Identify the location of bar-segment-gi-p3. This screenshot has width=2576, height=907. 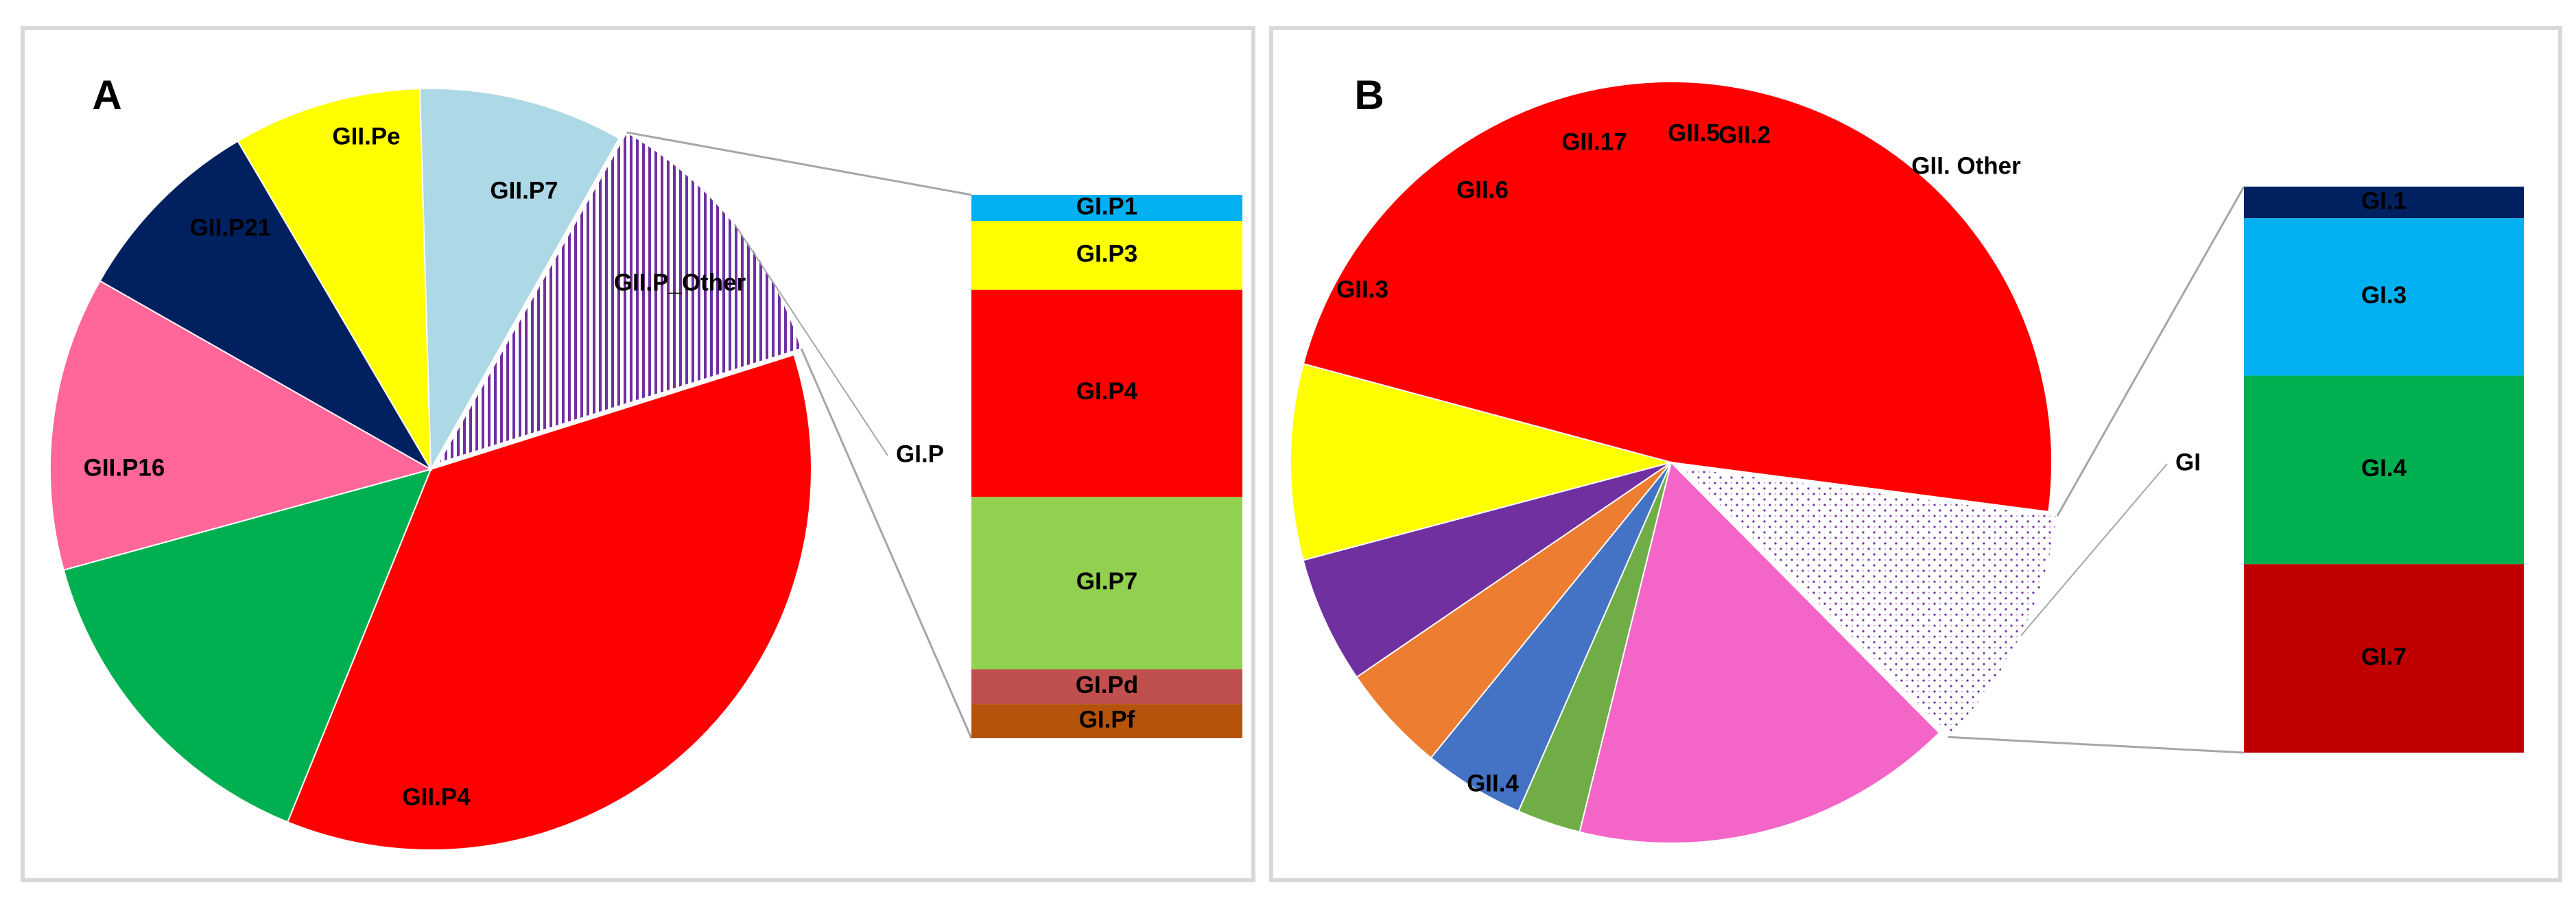
(1106, 255).